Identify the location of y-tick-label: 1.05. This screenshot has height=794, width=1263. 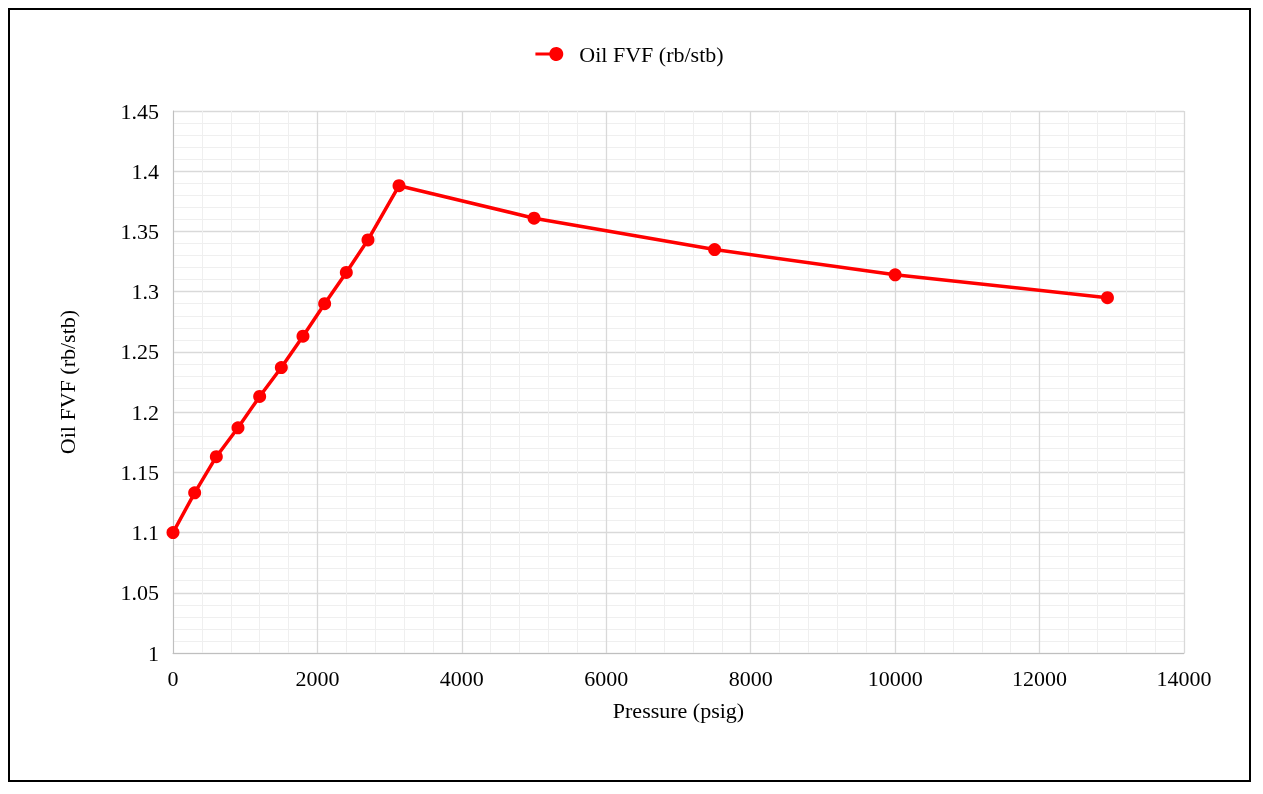
(139, 593).